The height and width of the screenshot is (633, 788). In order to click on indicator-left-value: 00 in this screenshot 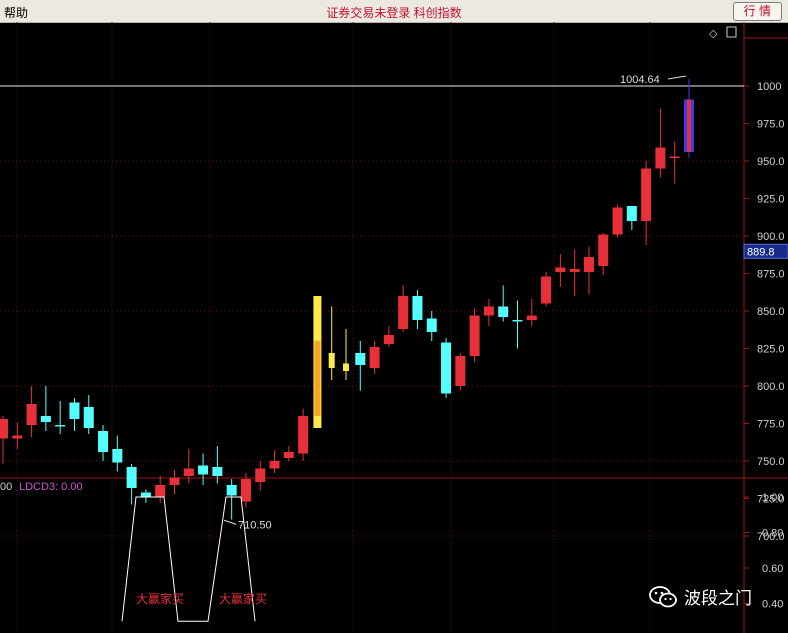, I will do `click(6, 487)`.